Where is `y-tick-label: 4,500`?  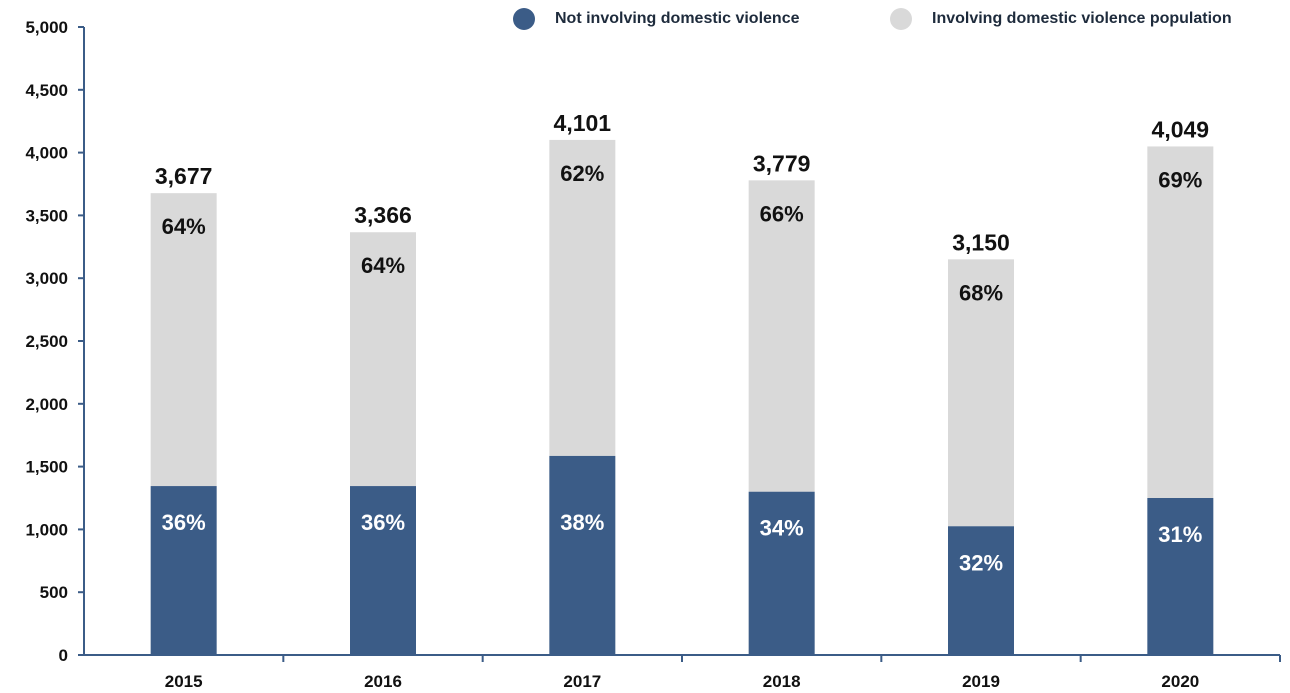 y-tick-label: 4,500 is located at coordinates (46, 90).